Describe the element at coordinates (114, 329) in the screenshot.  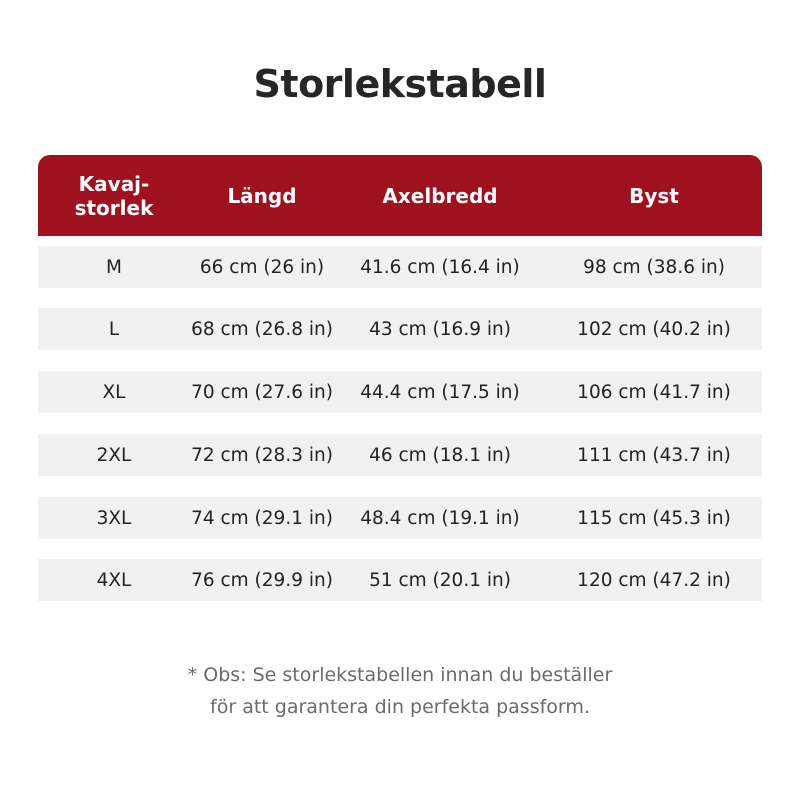
I see `cell-size: L` at that location.